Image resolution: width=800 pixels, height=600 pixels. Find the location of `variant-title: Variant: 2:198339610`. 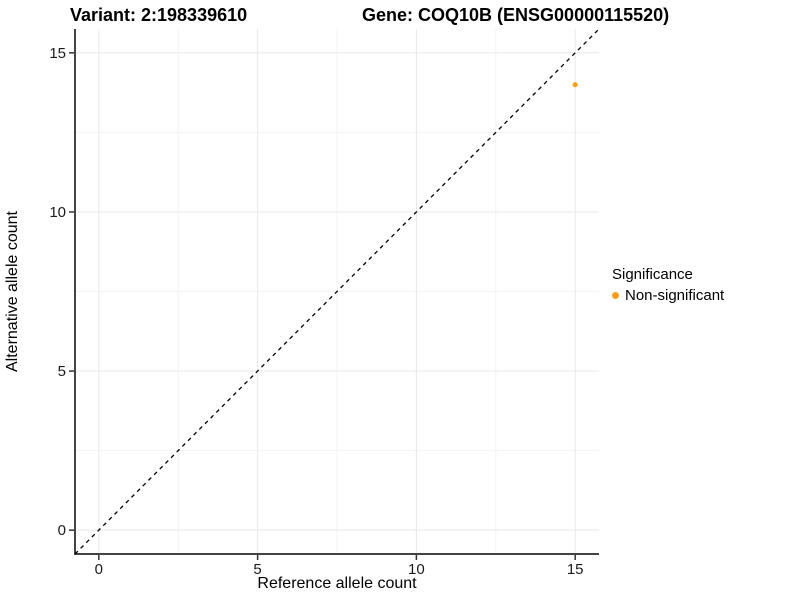

variant-title: Variant: 2:198339610 is located at coordinates (159, 15).